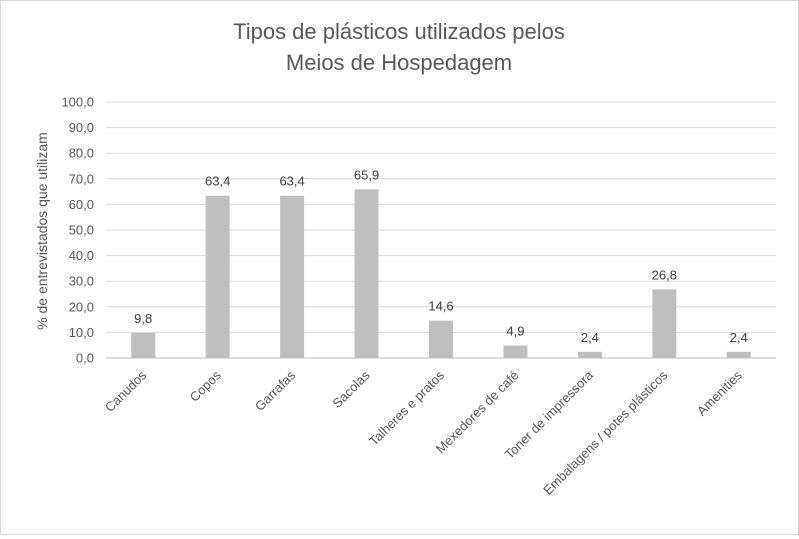 Image resolution: width=799 pixels, height=539 pixels. I want to click on data-label: 4,9, so click(515, 330).